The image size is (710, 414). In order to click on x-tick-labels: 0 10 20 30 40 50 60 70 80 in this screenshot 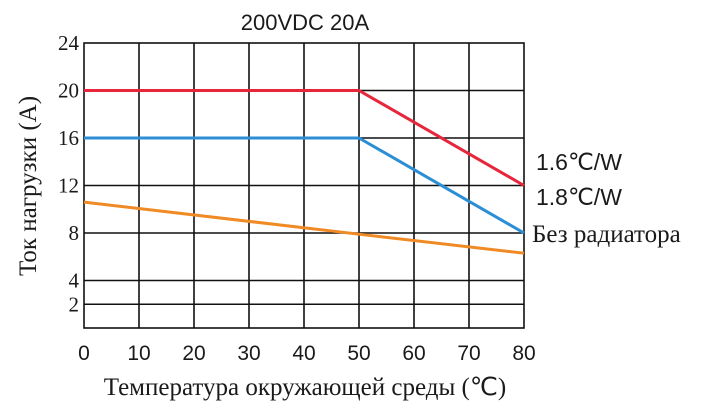, I will do `click(307, 353)`.